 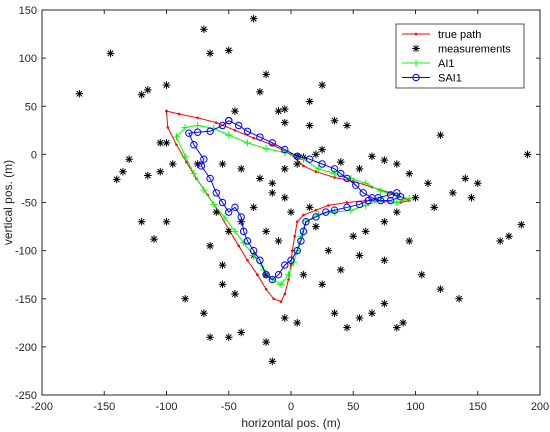 I want to click on y-tick-label: -50, so click(x=29, y=204).